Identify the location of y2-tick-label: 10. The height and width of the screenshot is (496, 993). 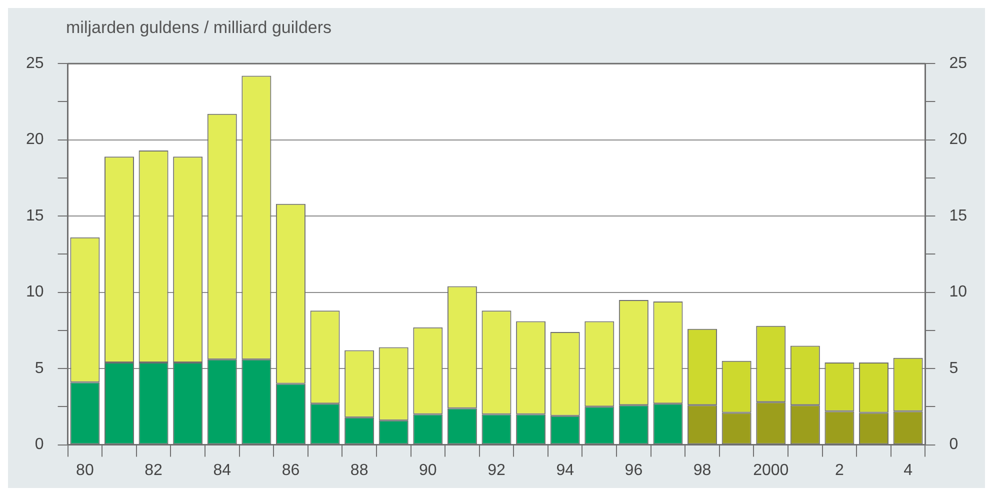
(958, 292).